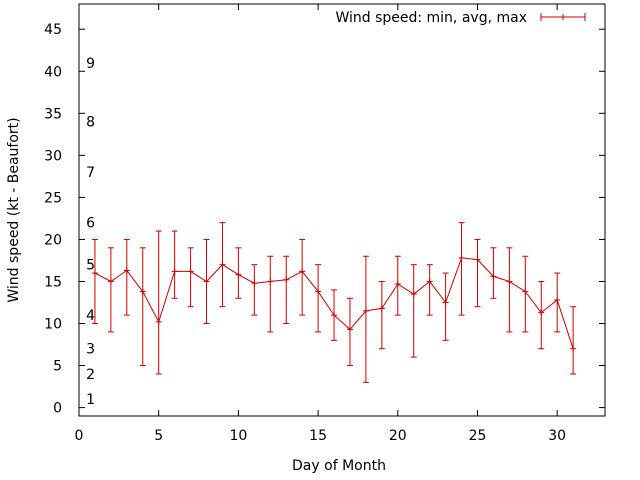  What do you see at coordinates (339, 466) in the screenshot?
I see `x-axis-label: Day of Month` at bounding box center [339, 466].